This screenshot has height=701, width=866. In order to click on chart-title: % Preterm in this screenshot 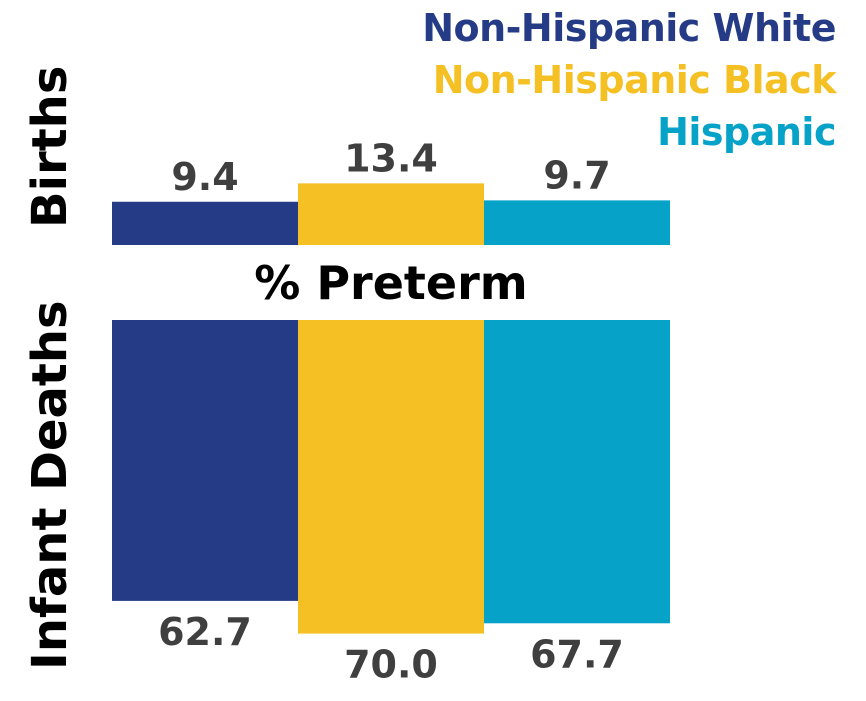, I will do `click(391, 283)`.